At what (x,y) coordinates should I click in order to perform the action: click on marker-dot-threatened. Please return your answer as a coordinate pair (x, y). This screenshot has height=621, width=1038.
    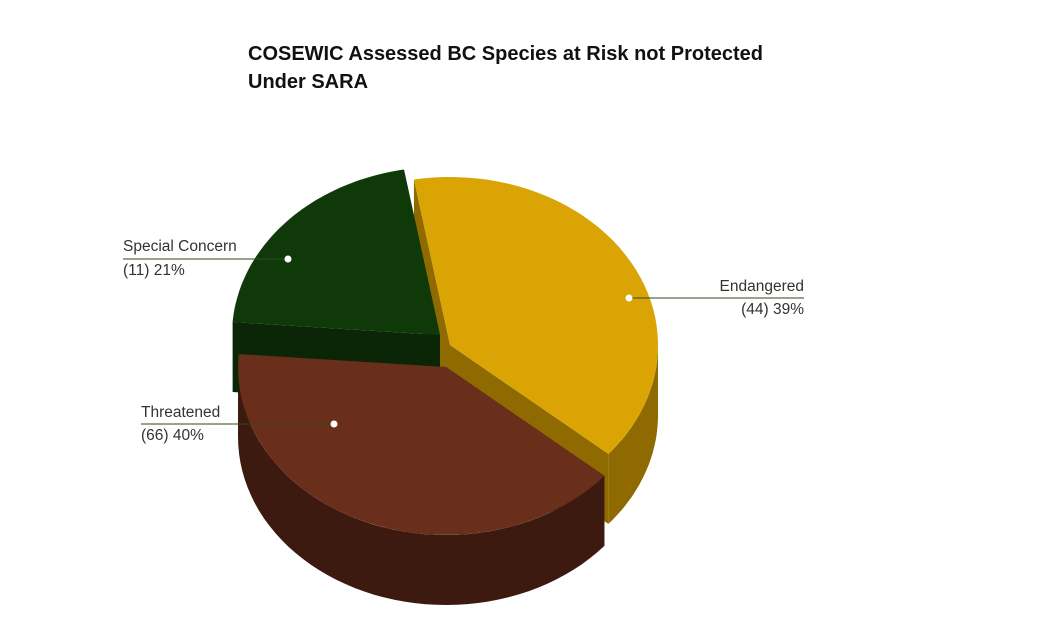
    Looking at the image, I should click on (334, 424).